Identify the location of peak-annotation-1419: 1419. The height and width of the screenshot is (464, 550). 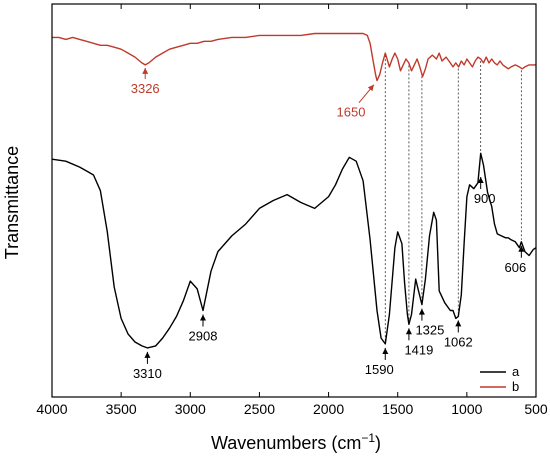
(418, 342).